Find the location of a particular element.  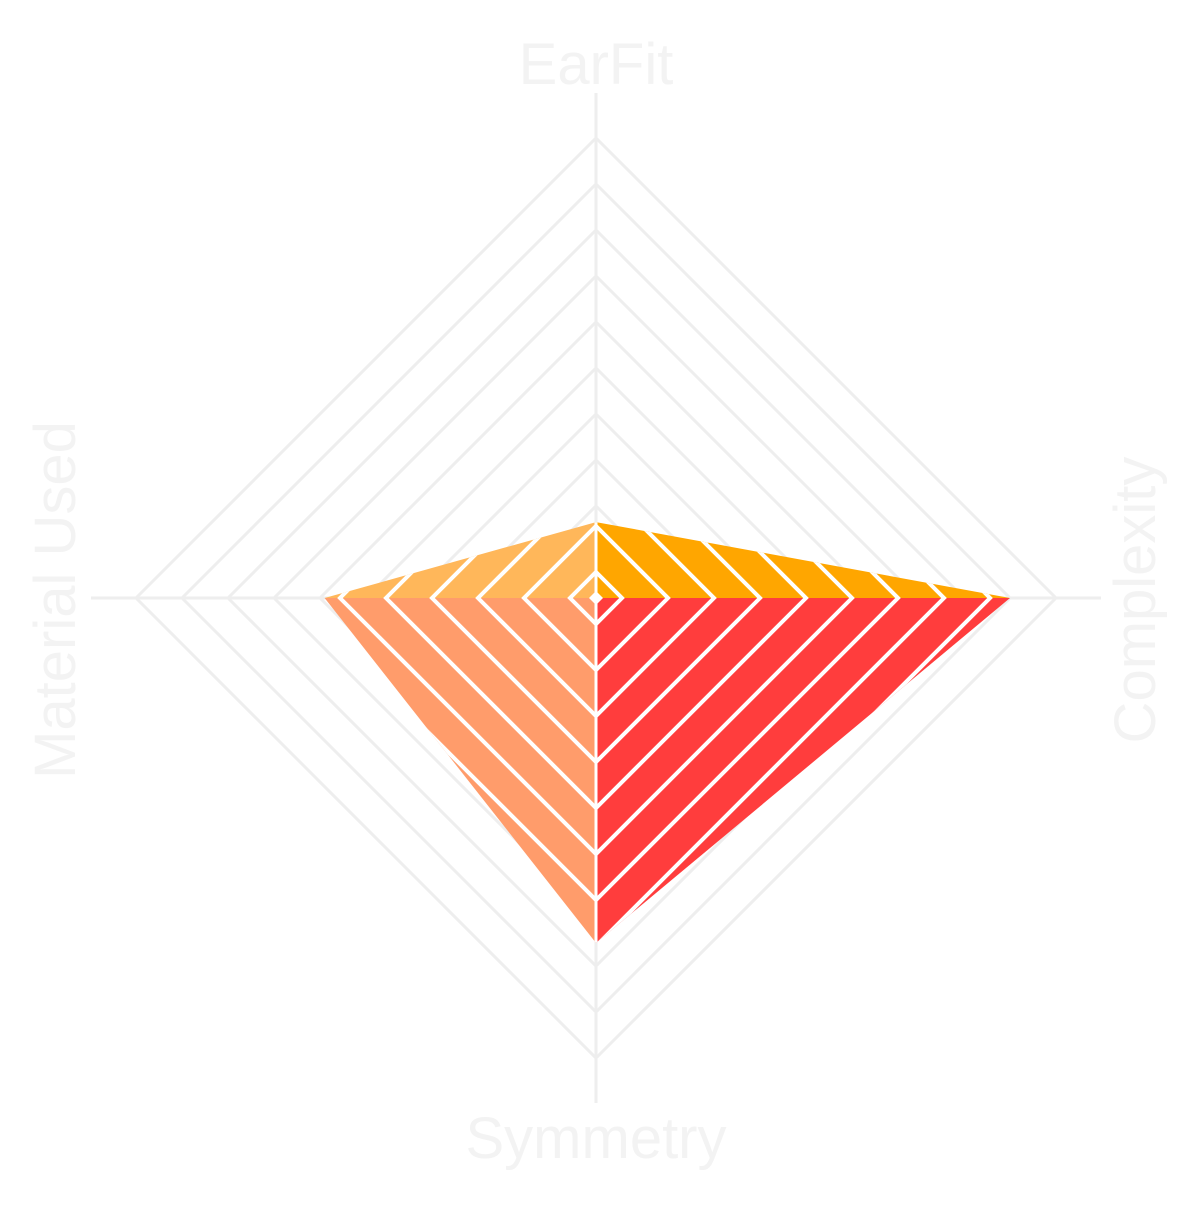

axis-label-symmetry: Symmetry is located at coordinates (596, 1138).